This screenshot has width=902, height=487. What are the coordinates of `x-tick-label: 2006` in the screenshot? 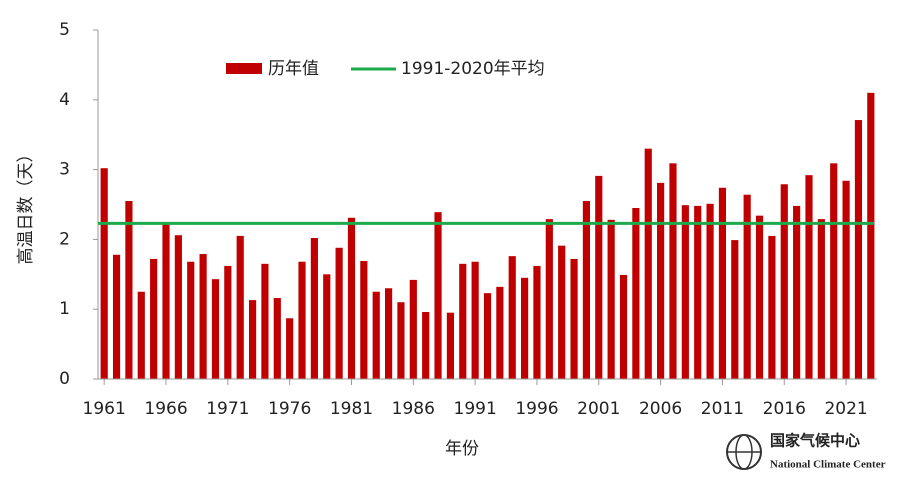 It's located at (660, 409).